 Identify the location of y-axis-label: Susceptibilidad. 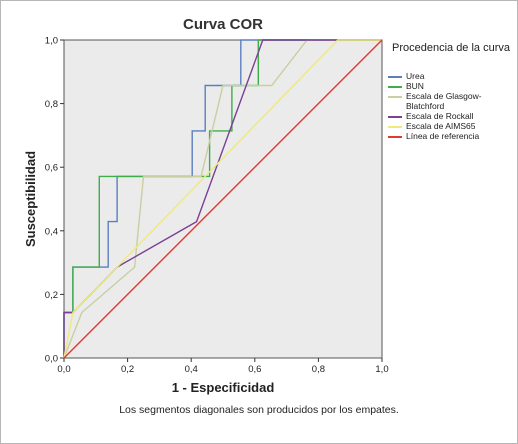
(30, 199).